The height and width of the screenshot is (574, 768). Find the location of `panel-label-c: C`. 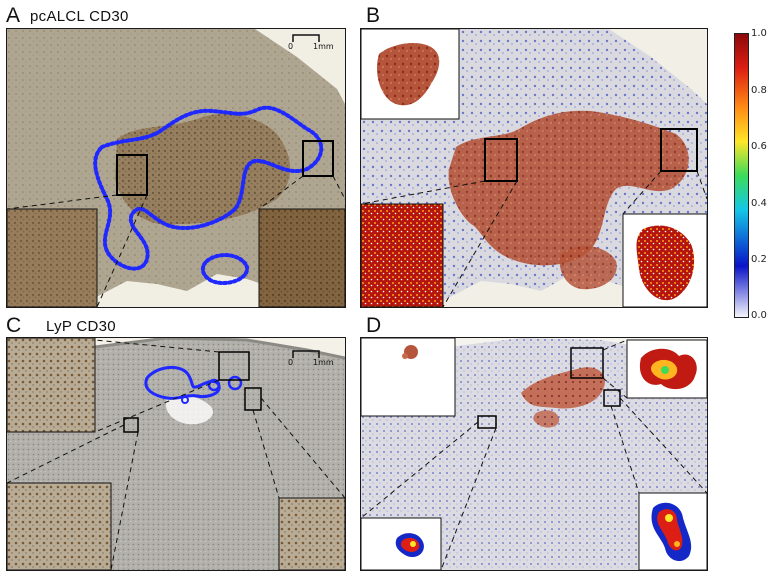

panel-label-c: C is located at coordinates (14, 325).